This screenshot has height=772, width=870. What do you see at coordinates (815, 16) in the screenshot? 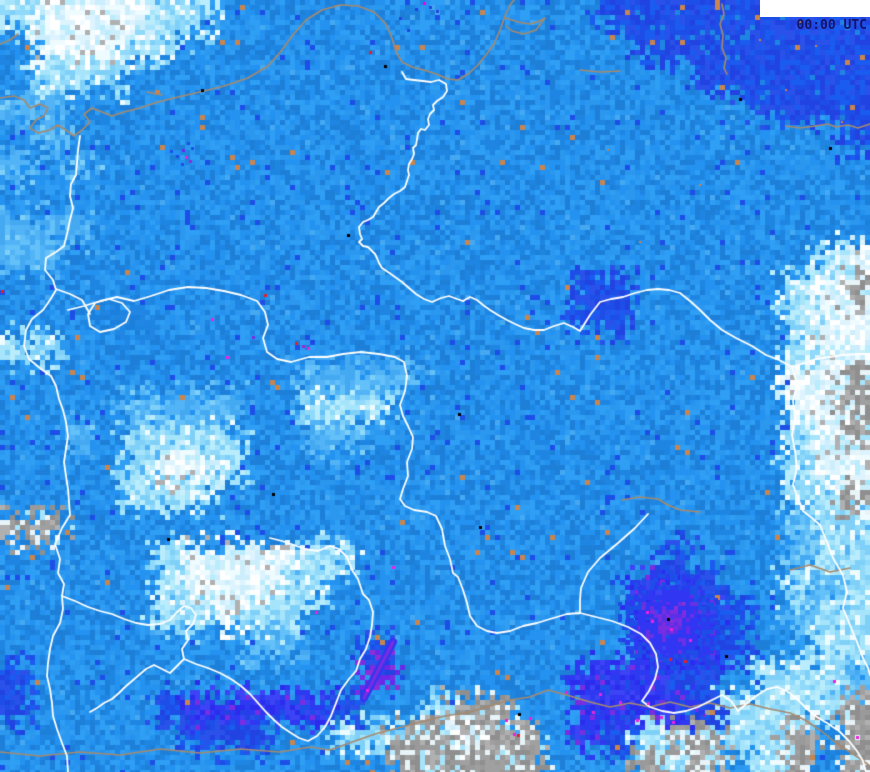
I see `timestamp-badge: 00:00 UTC` at bounding box center [815, 16].